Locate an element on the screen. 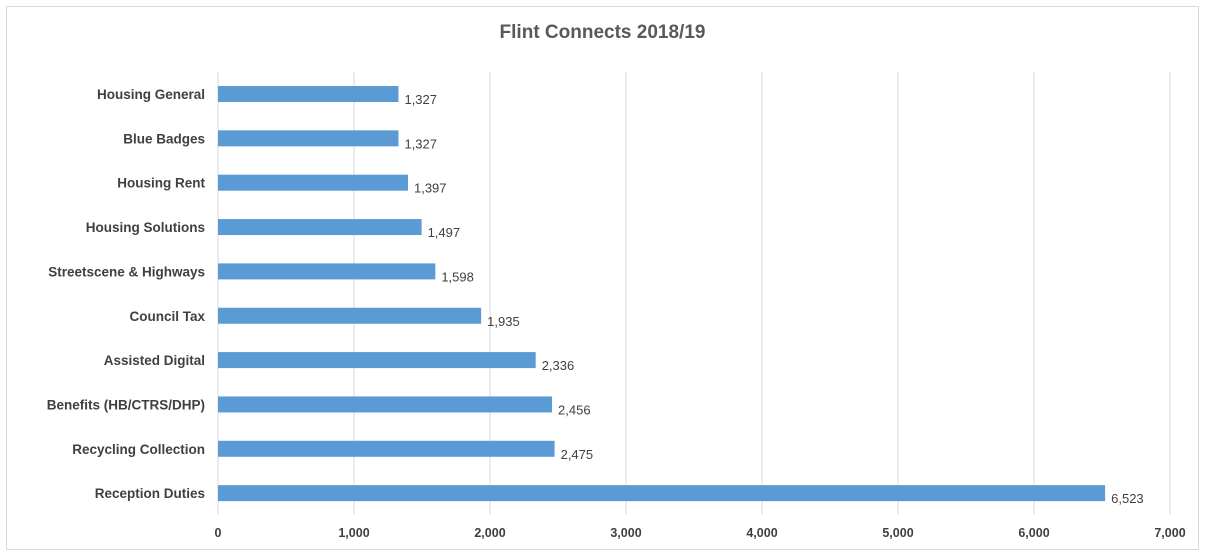 This screenshot has height=556, width=1205. category-label: Council Tax is located at coordinates (167, 316).